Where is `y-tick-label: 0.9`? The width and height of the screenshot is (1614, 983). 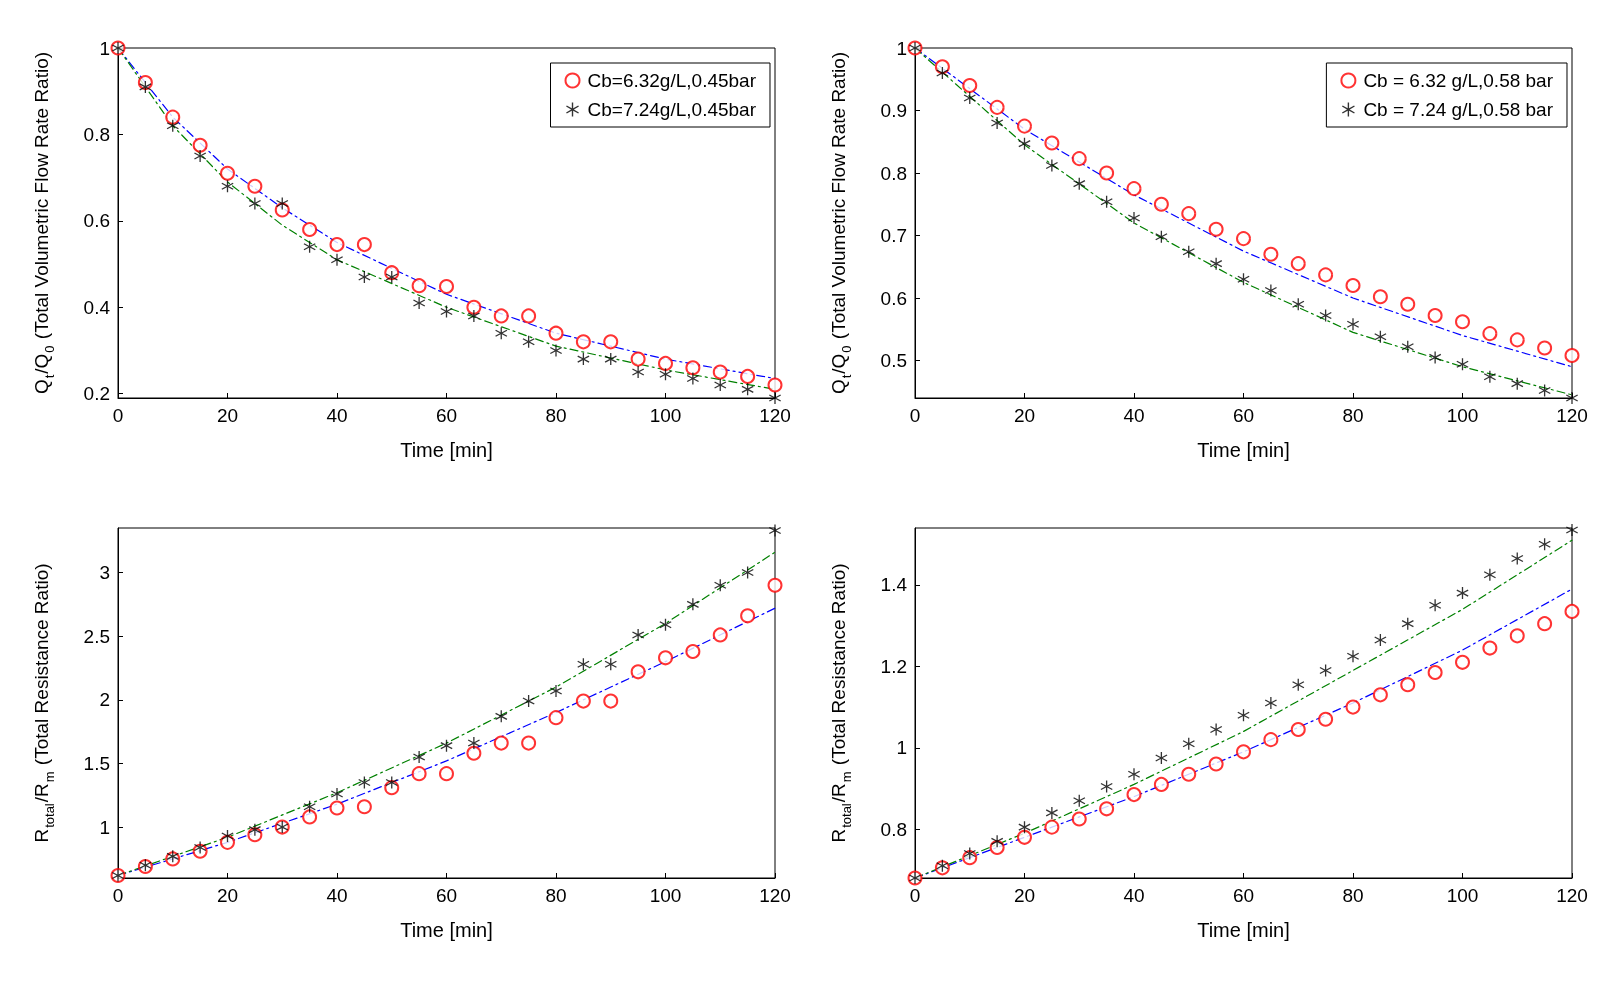 y-tick-label: 0.9 is located at coordinates (893, 110).